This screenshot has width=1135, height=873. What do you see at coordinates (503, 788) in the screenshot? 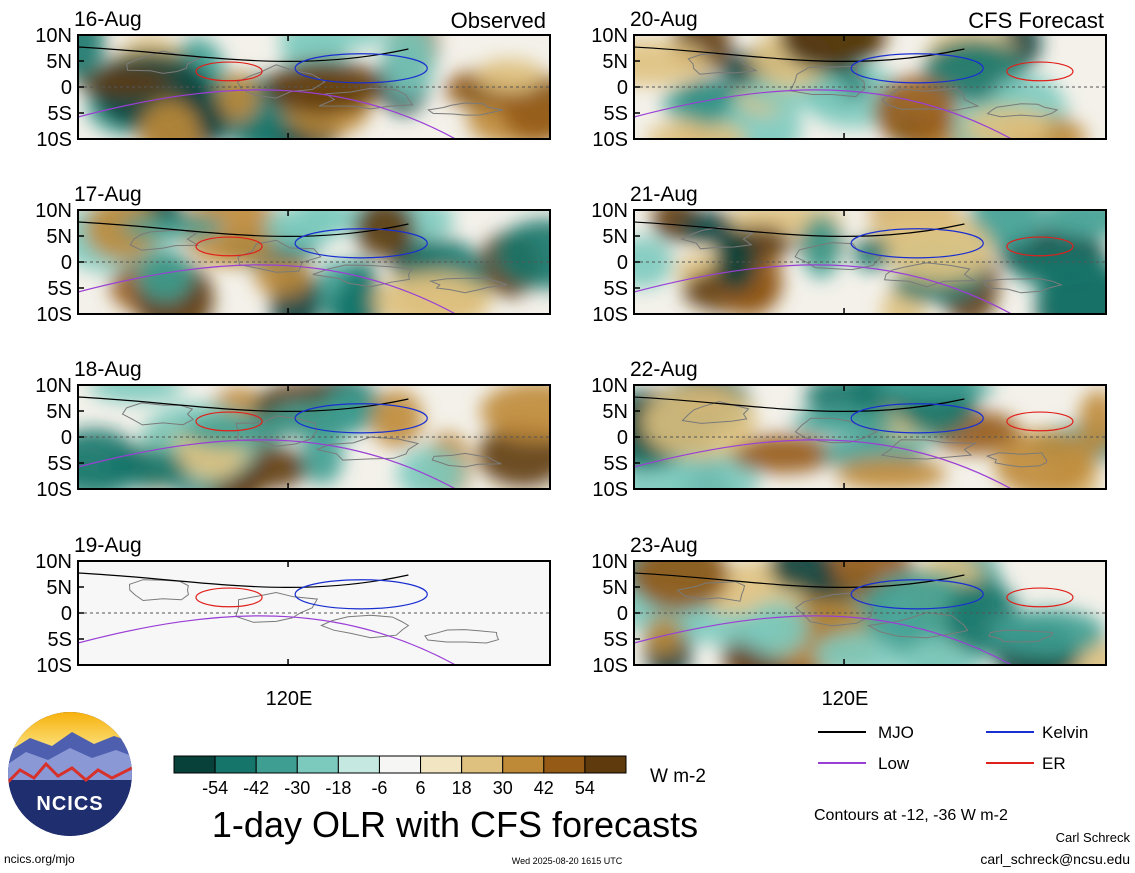
I see `colorbar-label: 30` at bounding box center [503, 788].